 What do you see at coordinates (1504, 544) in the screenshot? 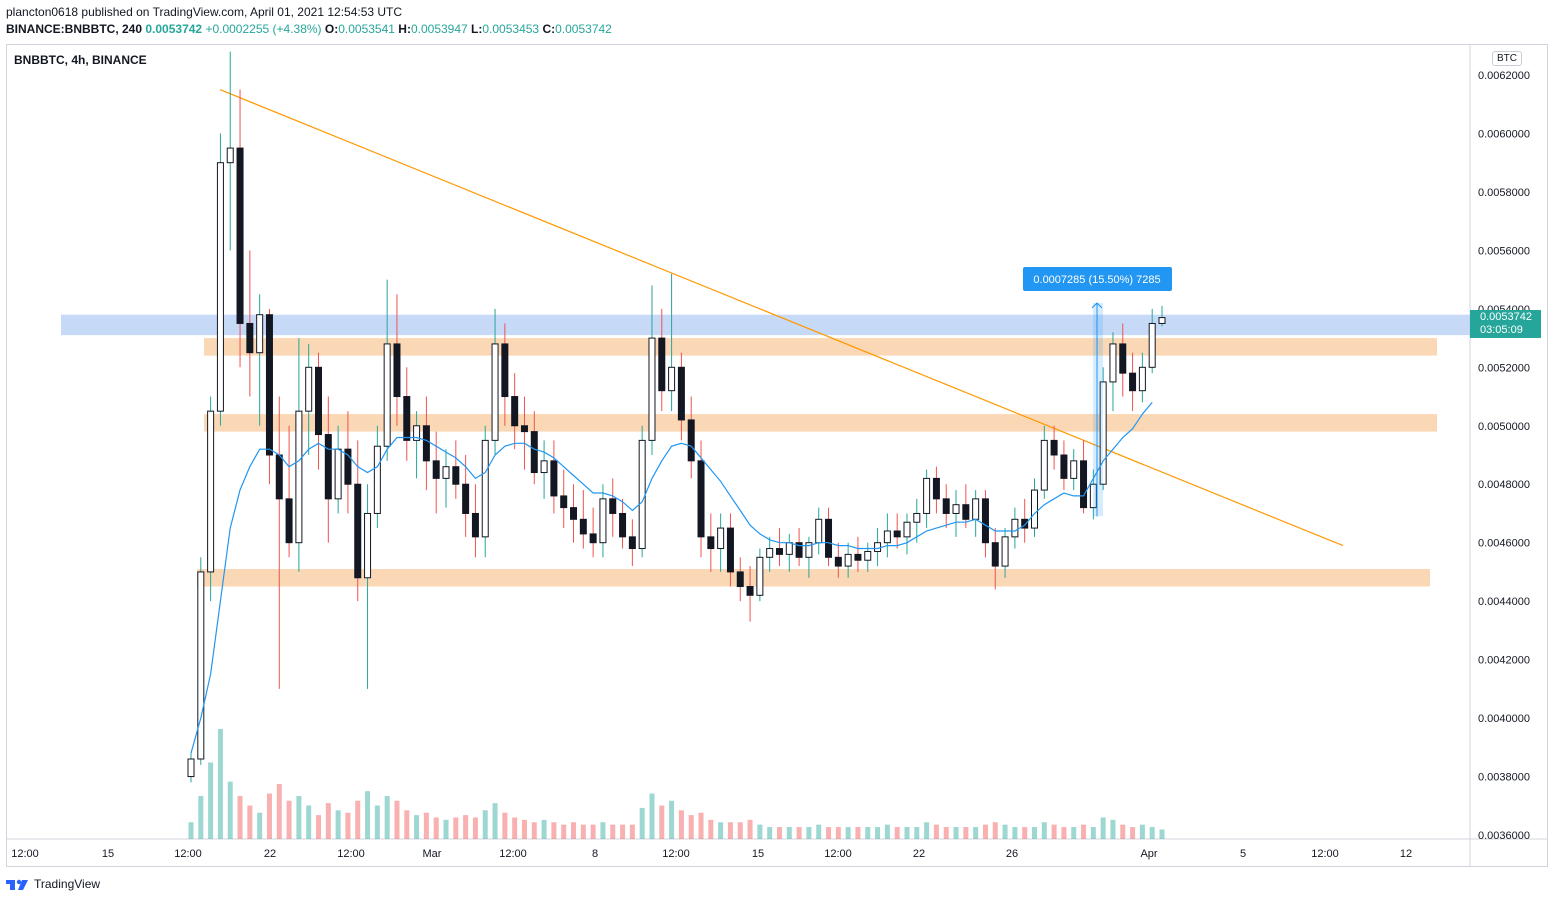
I see `price-tick-label: 0.0046000` at bounding box center [1504, 544].